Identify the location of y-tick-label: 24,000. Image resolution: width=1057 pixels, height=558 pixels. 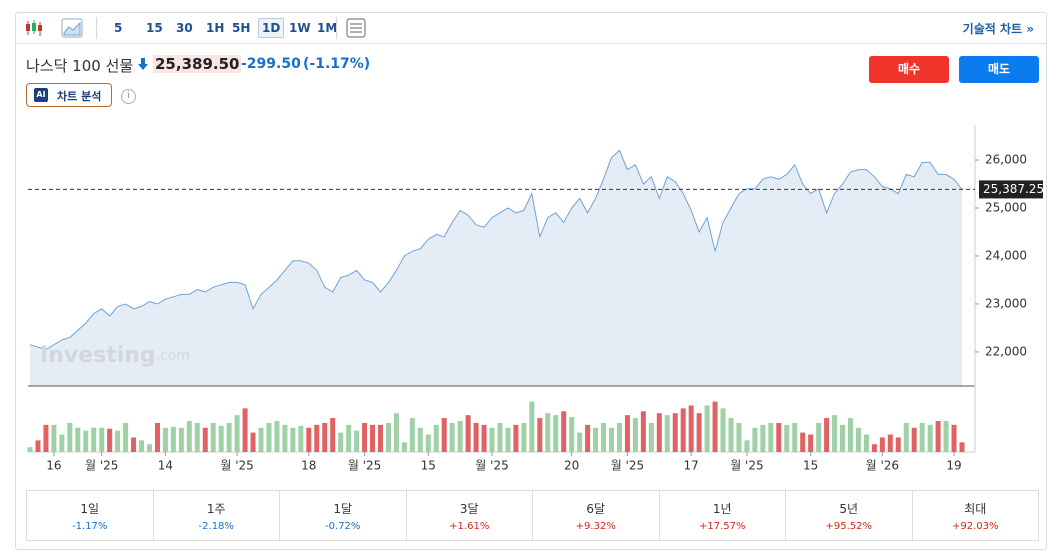
(1006, 255).